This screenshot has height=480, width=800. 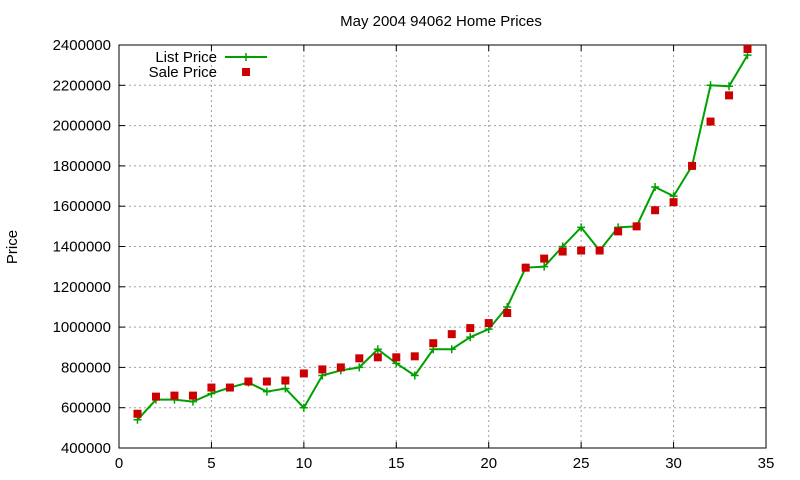 What do you see at coordinates (246, 72) in the screenshot?
I see `legend-square-marker` at bounding box center [246, 72].